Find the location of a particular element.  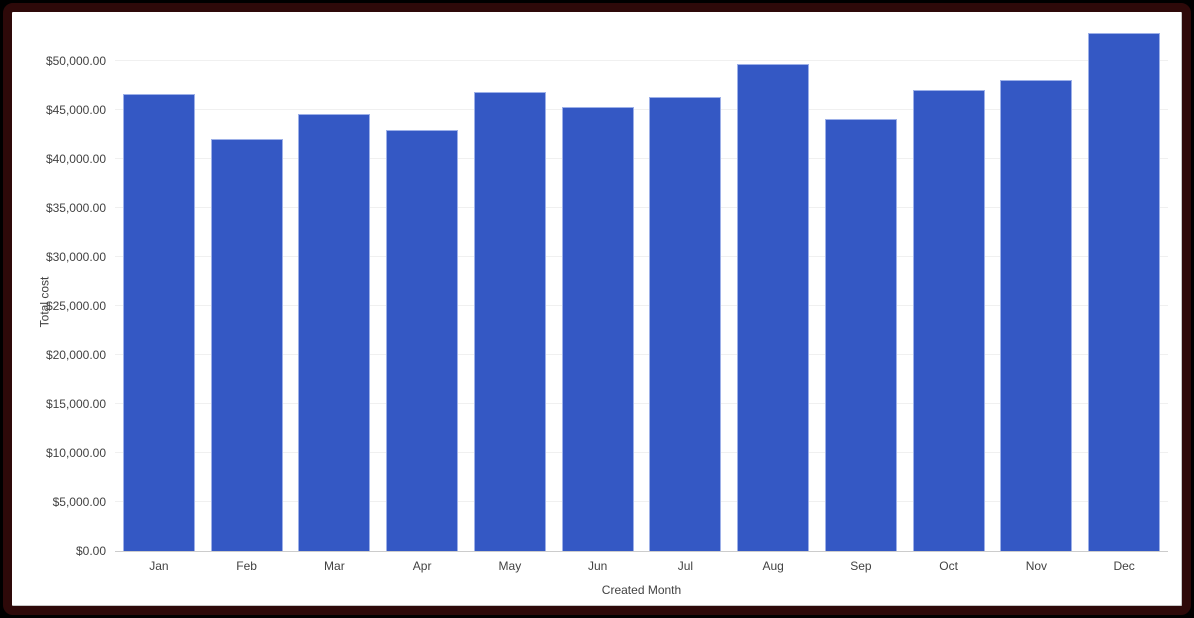

x-tick-label: Apr is located at coordinates (422, 566).